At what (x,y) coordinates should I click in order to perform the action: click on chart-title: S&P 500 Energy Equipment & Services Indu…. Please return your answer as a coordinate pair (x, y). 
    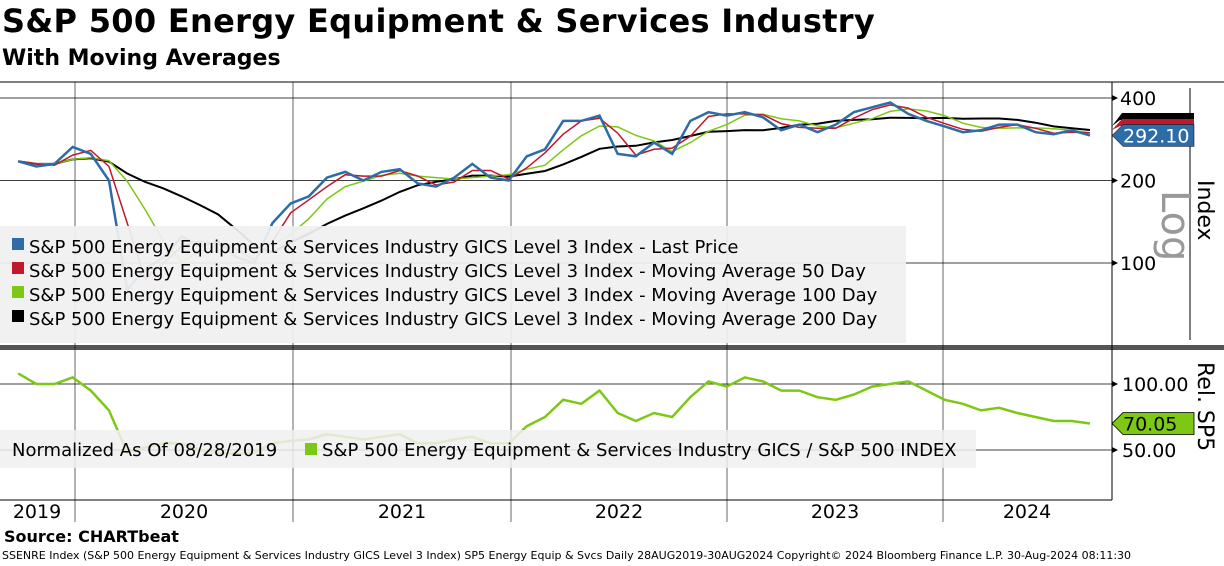
    Looking at the image, I should click on (439, 21).